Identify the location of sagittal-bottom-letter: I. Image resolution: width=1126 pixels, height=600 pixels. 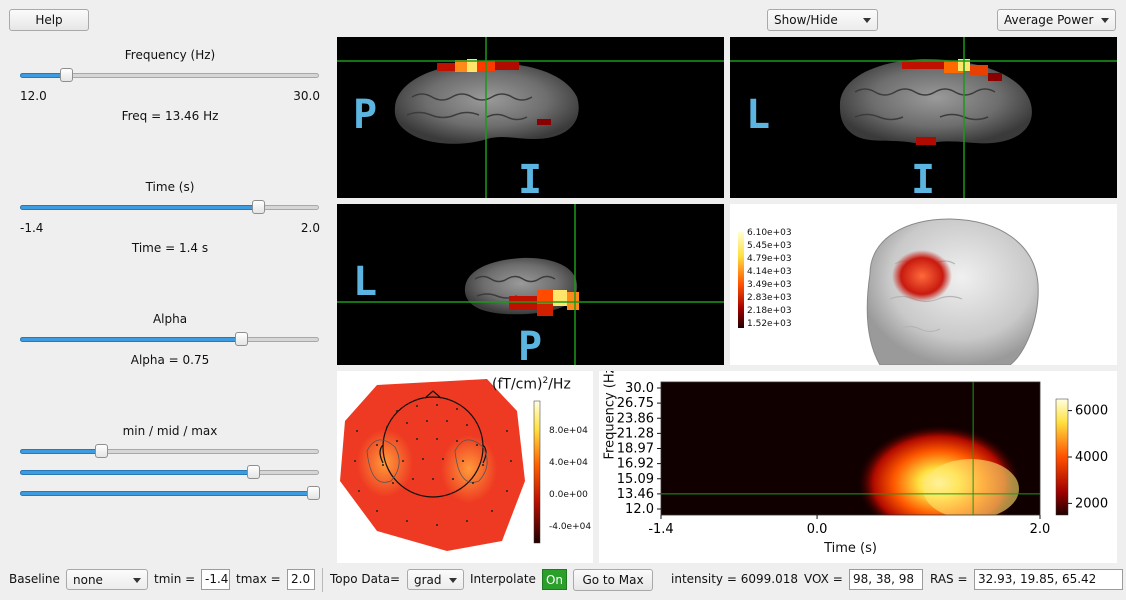
(530, 177).